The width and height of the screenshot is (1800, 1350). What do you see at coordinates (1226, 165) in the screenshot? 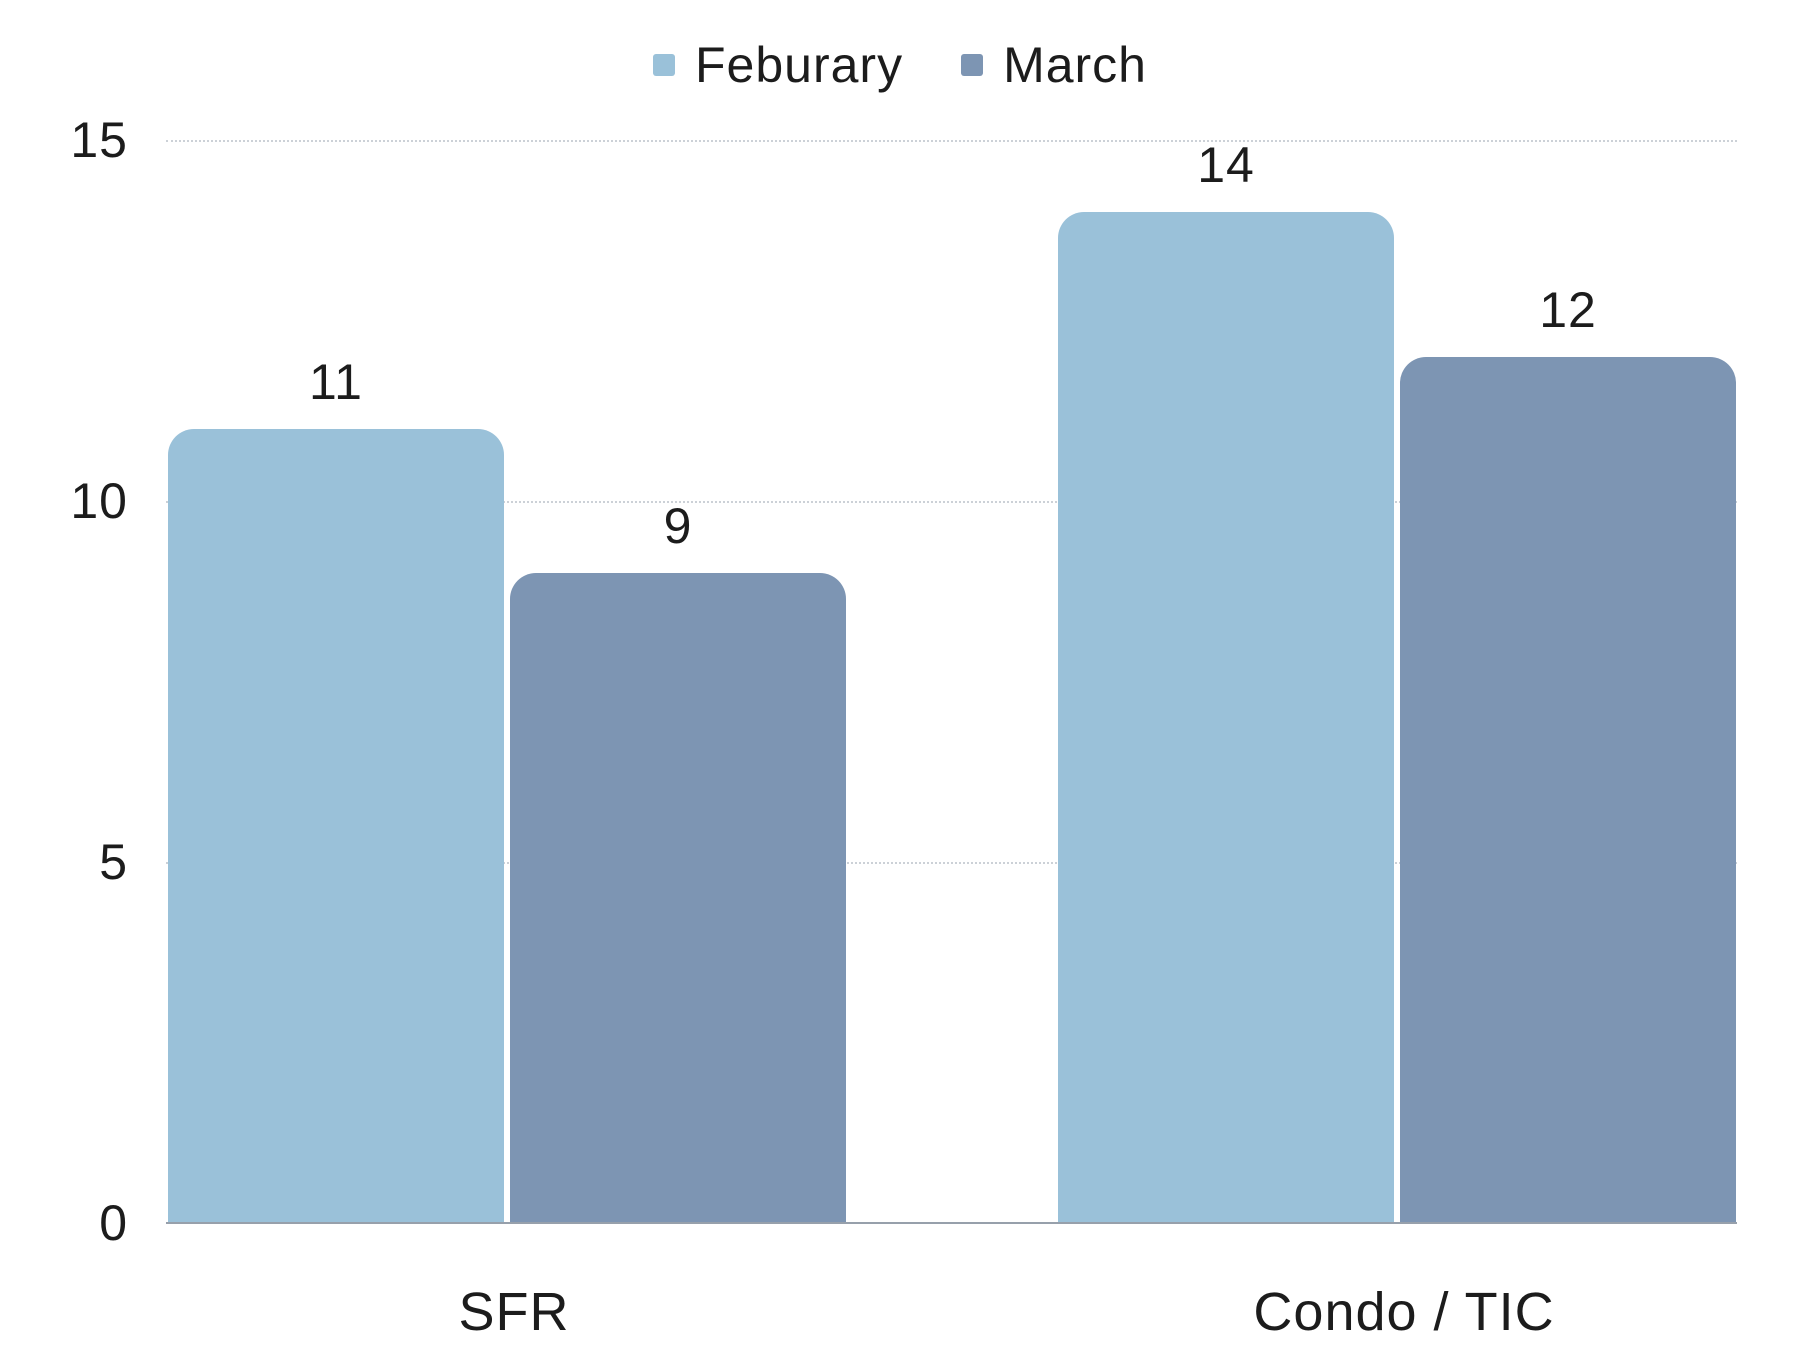
I see `value-label-condo-tic-feburary: 14` at bounding box center [1226, 165].